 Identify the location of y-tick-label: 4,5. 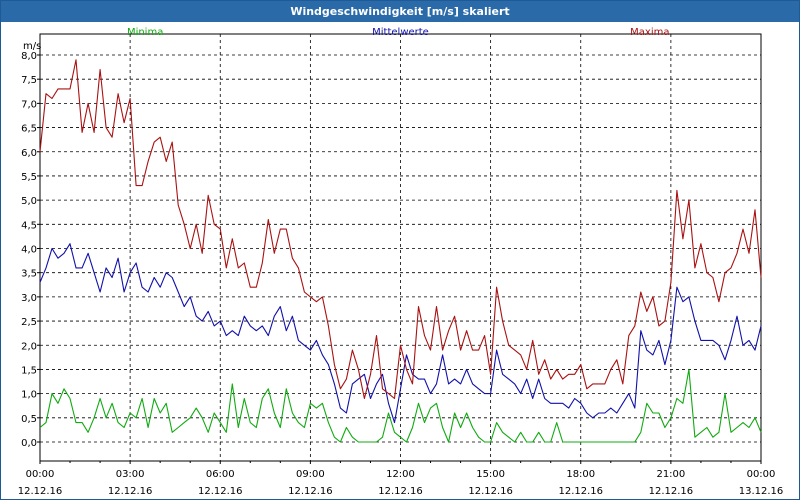
(29, 225).